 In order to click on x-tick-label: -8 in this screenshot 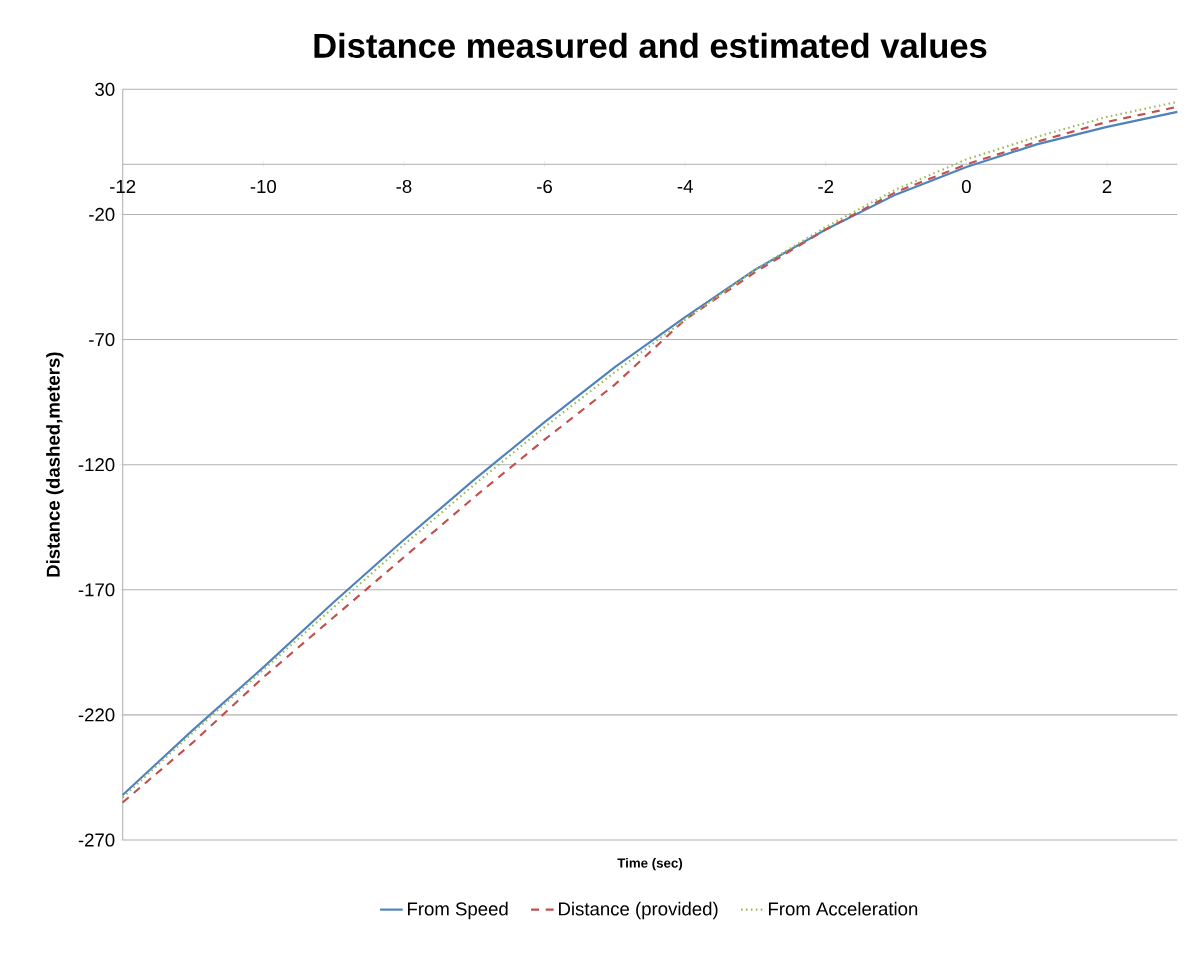, I will do `click(404, 186)`.